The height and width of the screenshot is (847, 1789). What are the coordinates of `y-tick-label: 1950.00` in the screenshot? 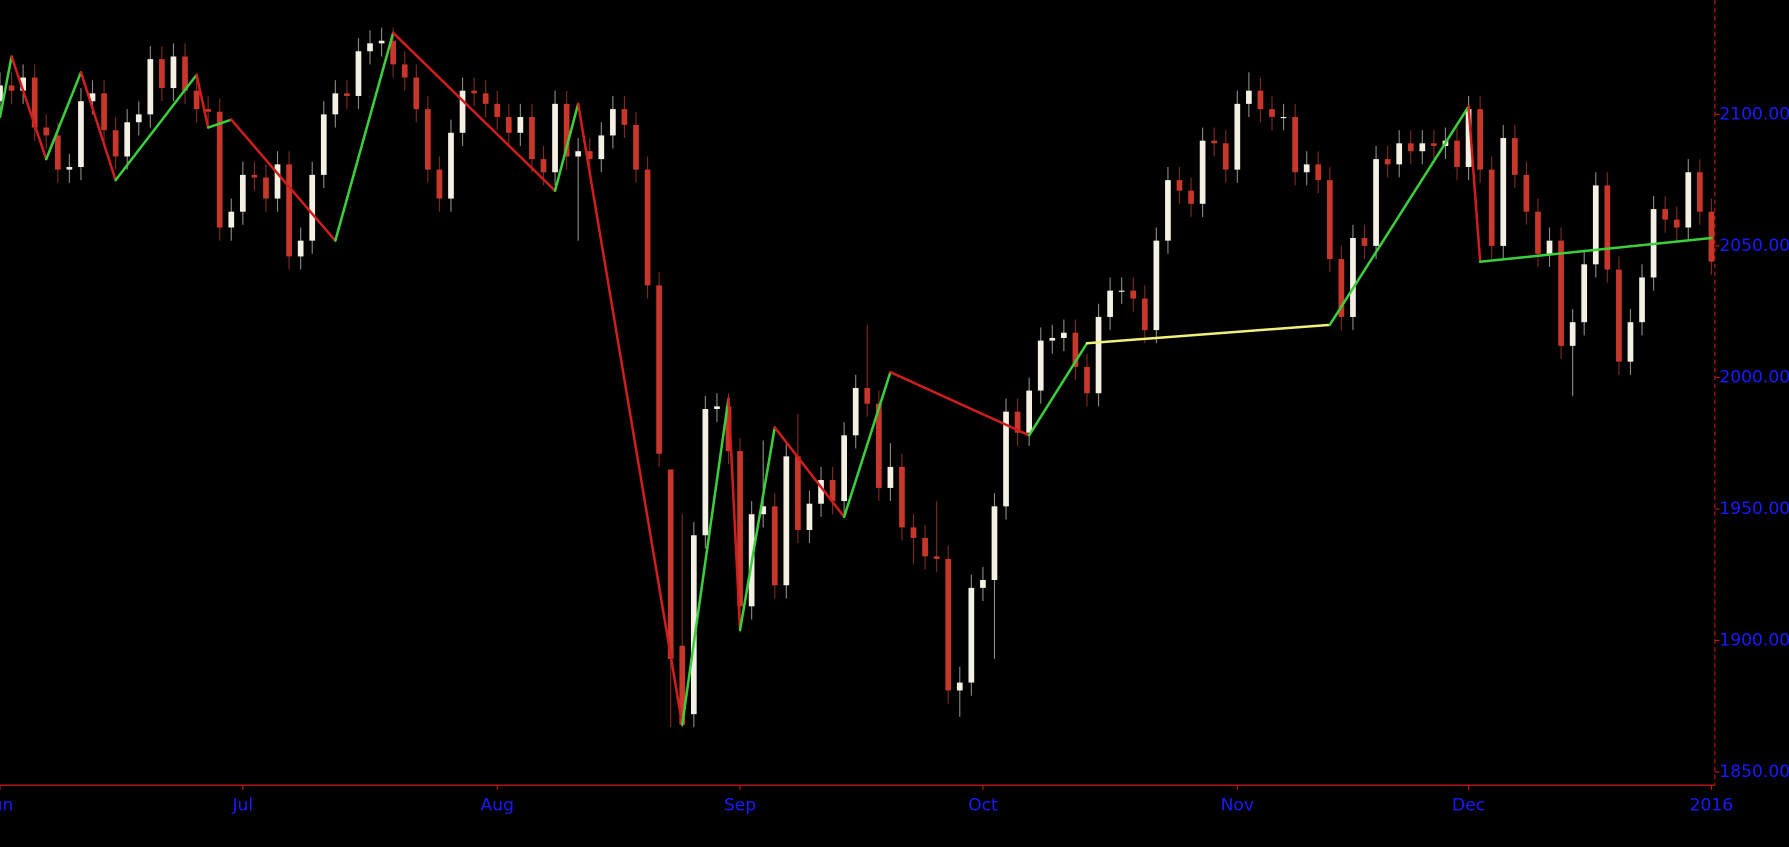 It's located at (1754, 509).